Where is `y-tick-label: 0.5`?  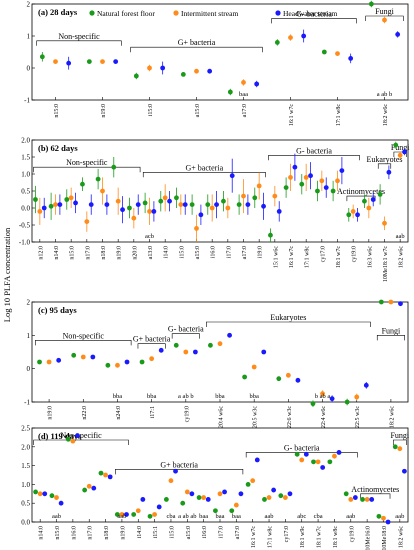 y-tick-label: 0.5 is located at coordinates (25, 504).